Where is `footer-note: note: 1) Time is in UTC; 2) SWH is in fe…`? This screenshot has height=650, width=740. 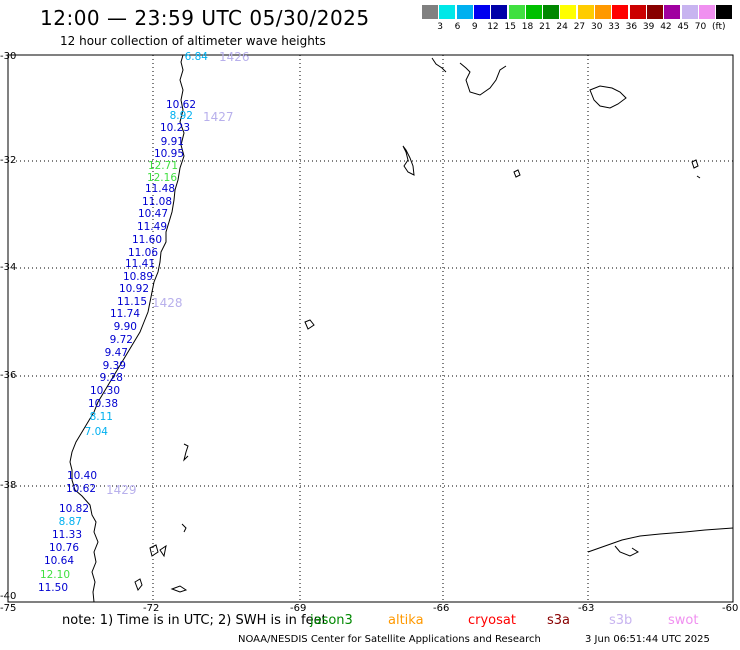 footer-note: note: 1) Time is in UTC; 2) SWH is in fe… is located at coordinates (194, 620).